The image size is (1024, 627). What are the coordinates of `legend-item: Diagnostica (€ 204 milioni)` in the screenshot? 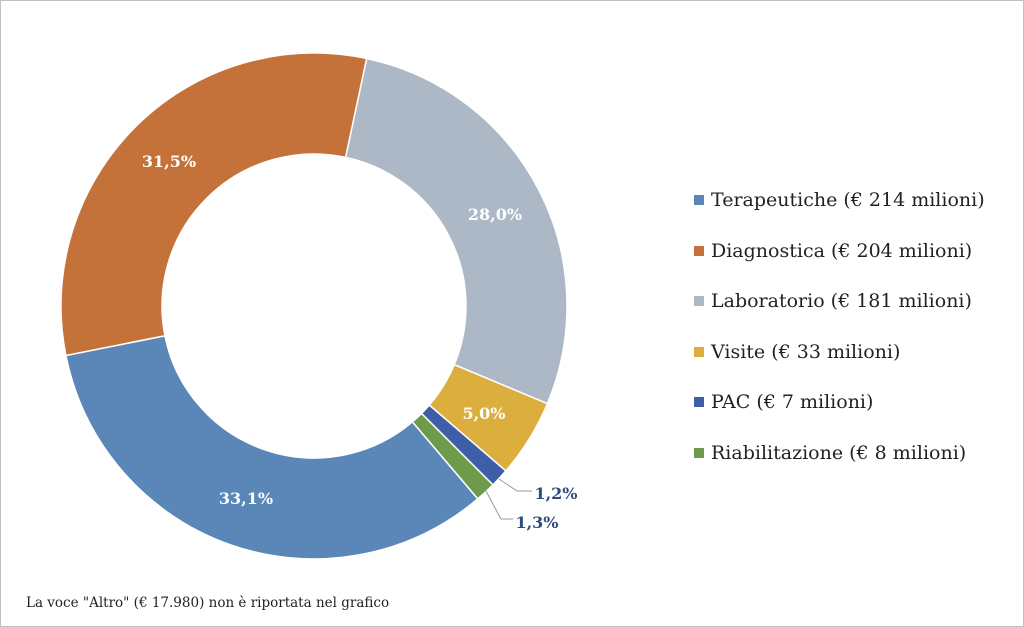 It's located at (839, 251).